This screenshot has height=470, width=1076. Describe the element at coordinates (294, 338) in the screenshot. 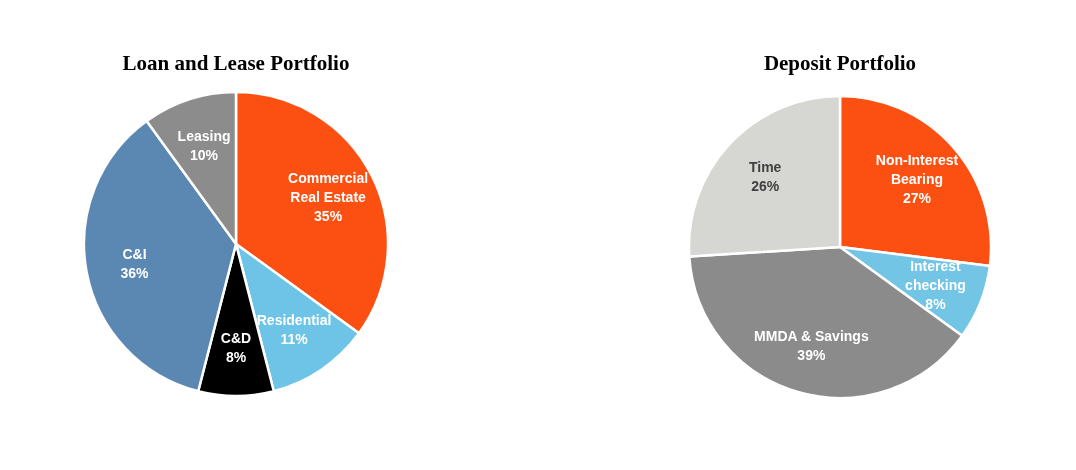

I see `data-label: 11%` at that location.